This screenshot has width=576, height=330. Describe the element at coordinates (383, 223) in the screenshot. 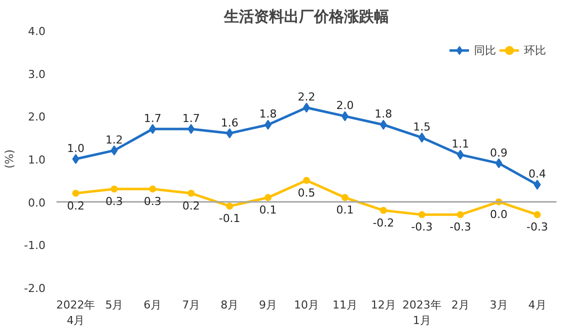

I see `data-label: -0.2` at that location.